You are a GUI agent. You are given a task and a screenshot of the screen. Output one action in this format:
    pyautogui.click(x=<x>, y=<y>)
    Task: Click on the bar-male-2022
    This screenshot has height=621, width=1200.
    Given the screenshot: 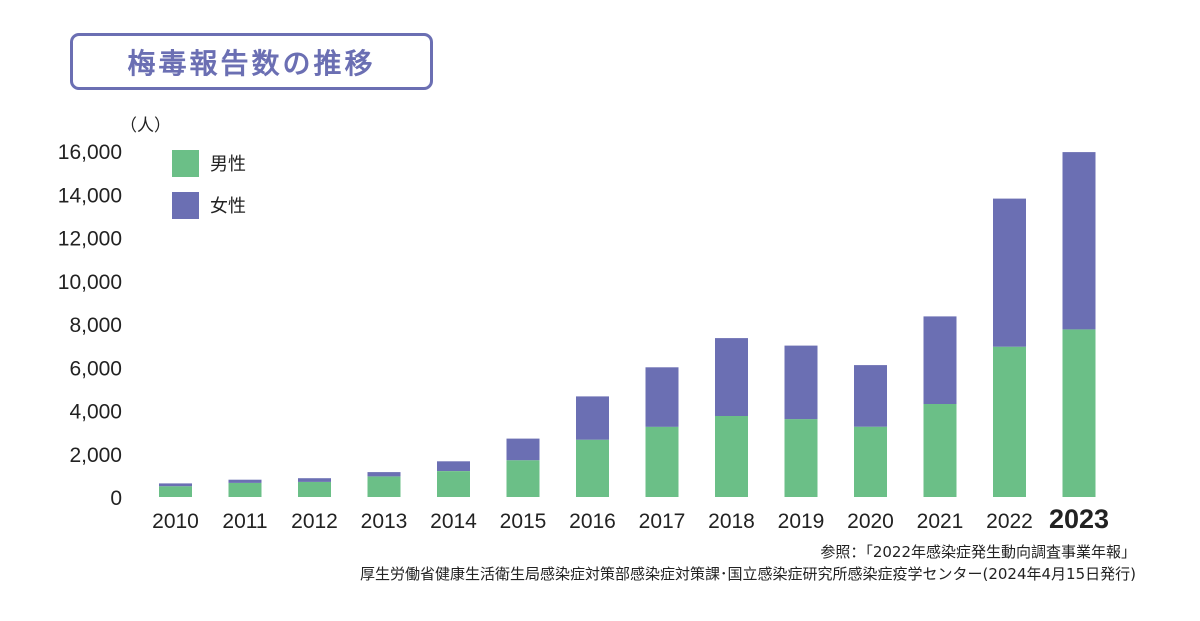 What is the action you would take?
    pyautogui.click(x=1009, y=421)
    